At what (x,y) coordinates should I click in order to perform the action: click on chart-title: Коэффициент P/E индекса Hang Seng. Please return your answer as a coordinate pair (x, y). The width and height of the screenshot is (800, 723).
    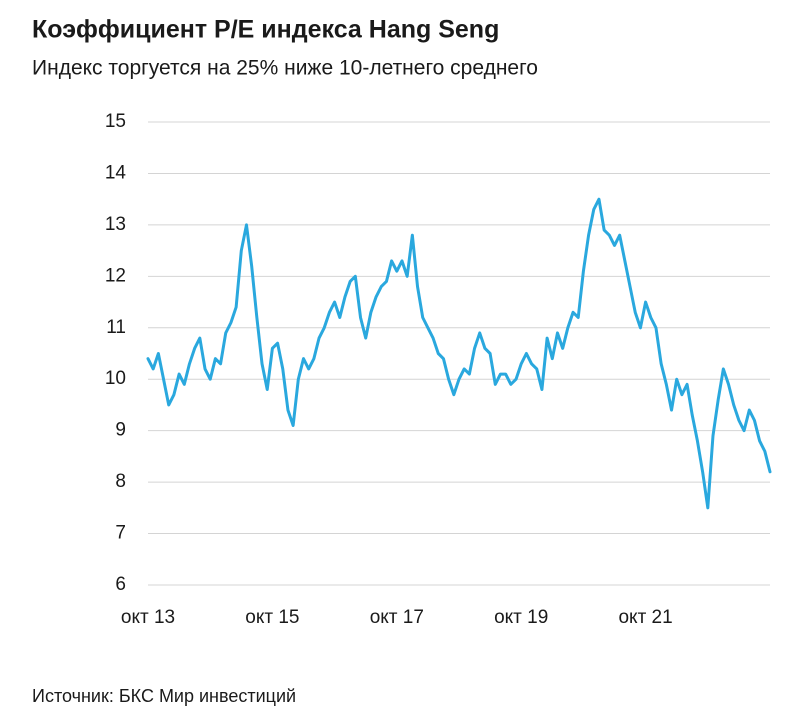
    Looking at the image, I should click on (265, 30).